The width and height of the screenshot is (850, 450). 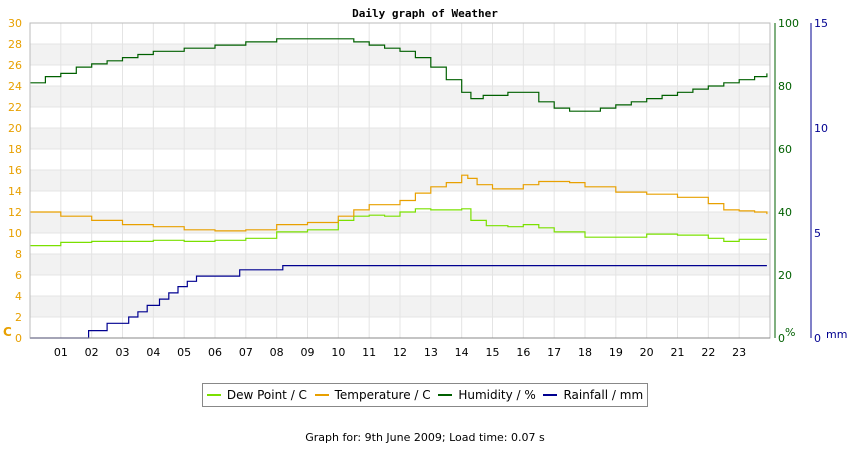 What do you see at coordinates (647, 352) in the screenshot?
I see `x-axis-tick-label: 20` at bounding box center [647, 352].